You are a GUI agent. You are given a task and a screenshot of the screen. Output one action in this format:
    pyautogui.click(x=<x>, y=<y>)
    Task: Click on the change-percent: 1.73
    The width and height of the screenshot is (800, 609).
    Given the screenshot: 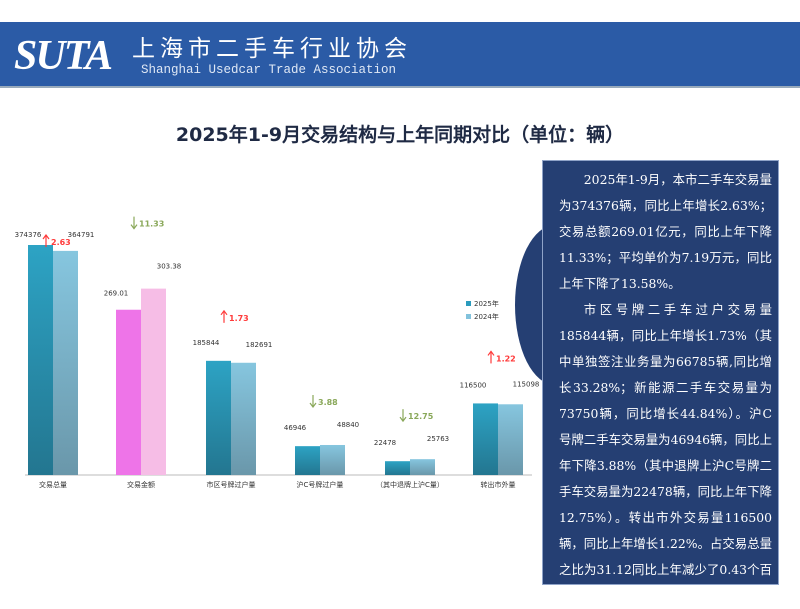 What is the action you would take?
    pyautogui.click(x=239, y=318)
    